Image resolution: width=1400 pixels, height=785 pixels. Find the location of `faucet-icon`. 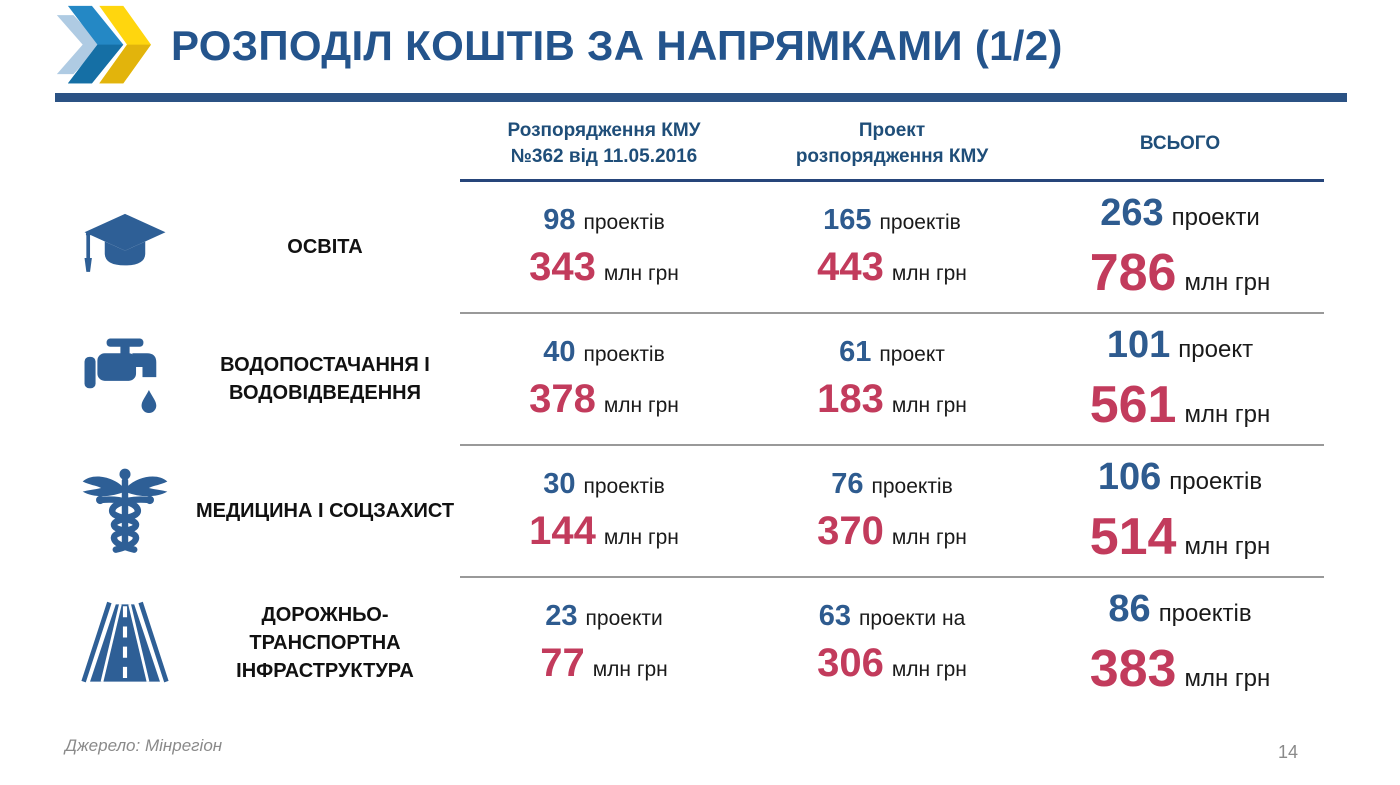

faucet-icon is located at coordinates (125, 379).